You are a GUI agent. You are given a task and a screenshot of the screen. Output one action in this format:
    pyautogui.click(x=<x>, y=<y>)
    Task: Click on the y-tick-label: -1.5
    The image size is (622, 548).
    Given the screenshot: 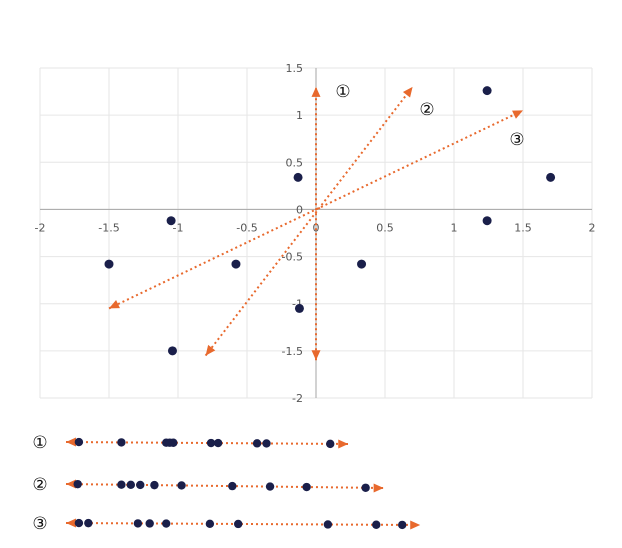 What is the action you would take?
    pyautogui.click(x=292, y=351)
    